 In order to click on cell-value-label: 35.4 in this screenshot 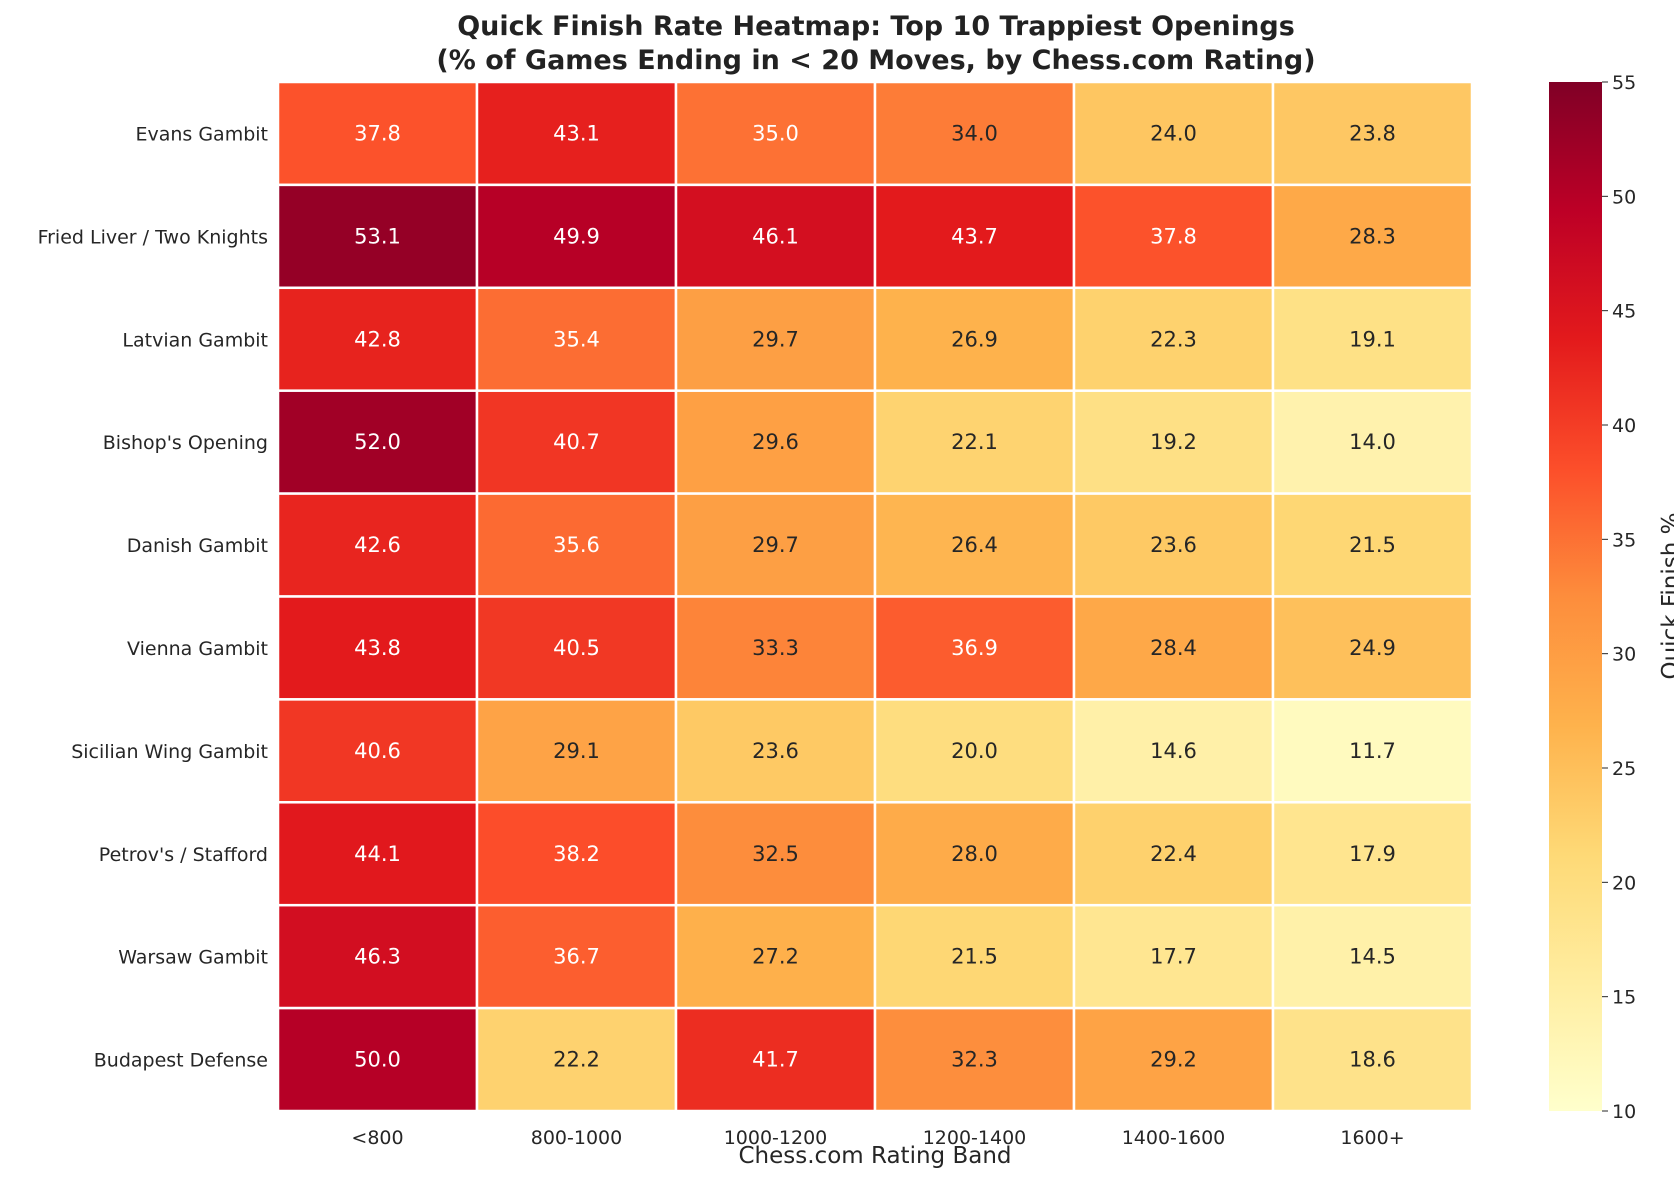, I will do `click(576, 339)`.